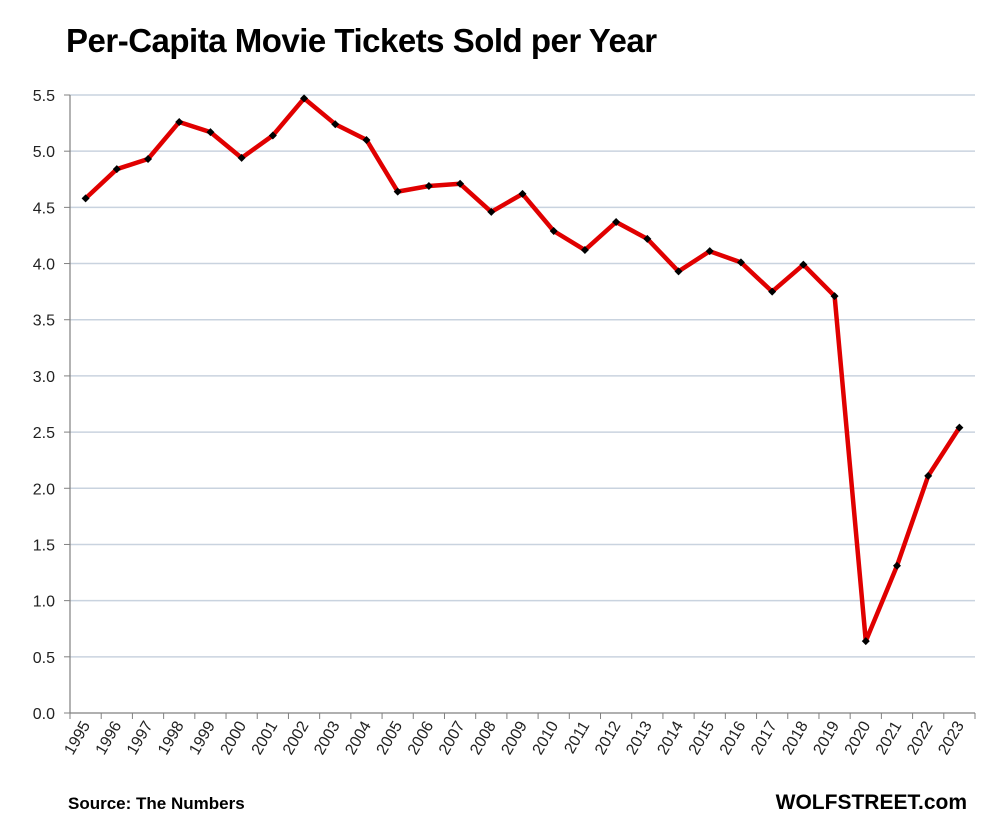 Image resolution: width=985 pixels, height=837 pixels. I want to click on x-tick-label: 2016, so click(733, 737).